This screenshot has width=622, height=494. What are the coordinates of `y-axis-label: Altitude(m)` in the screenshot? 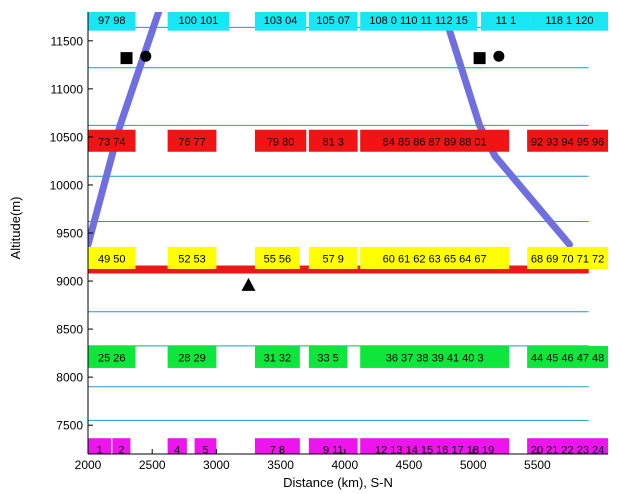 It's located at (15, 228).